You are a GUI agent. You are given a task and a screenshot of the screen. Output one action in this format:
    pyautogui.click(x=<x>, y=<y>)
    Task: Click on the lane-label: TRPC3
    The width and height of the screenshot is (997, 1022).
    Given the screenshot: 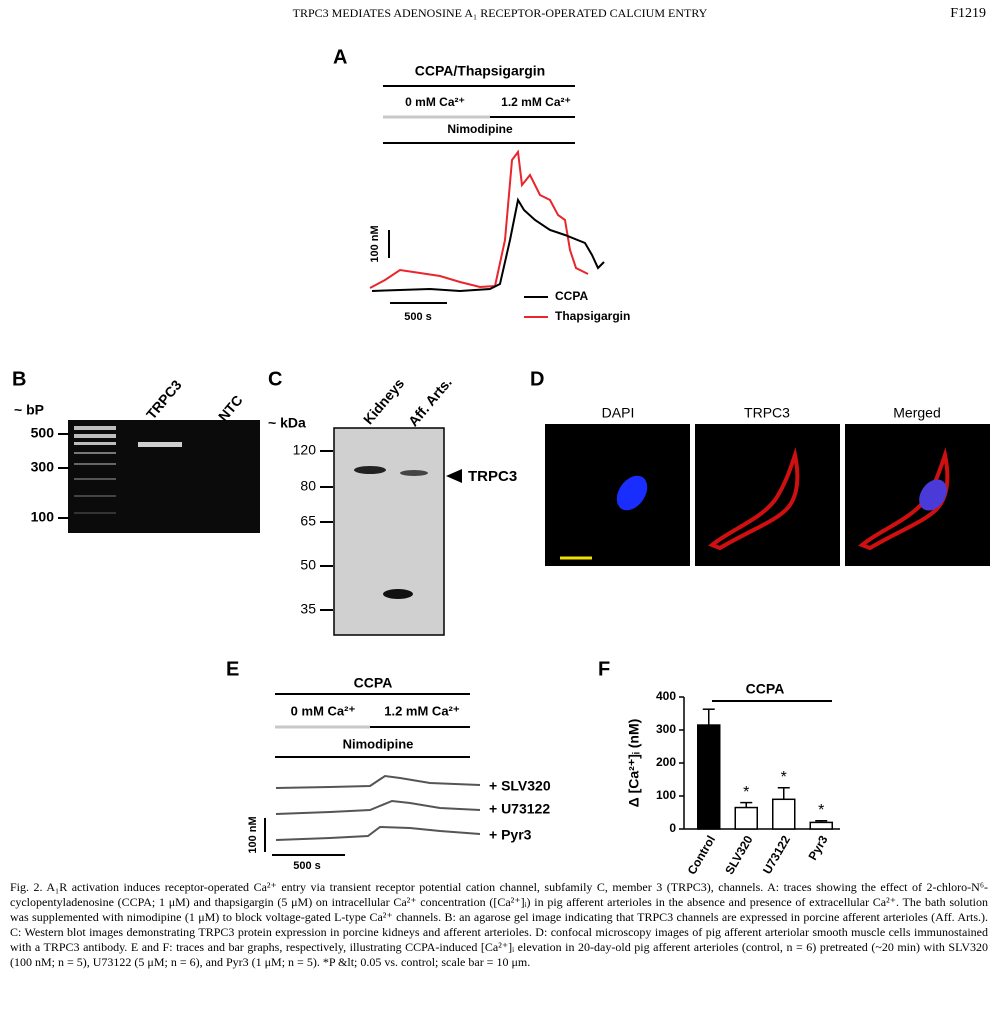 What is the action you would take?
    pyautogui.click(x=164, y=400)
    